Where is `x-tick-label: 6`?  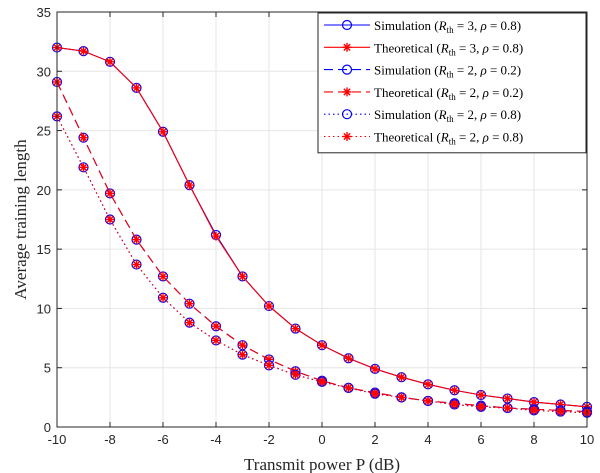
x-tick-label: 6 is located at coordinates (480, 439).